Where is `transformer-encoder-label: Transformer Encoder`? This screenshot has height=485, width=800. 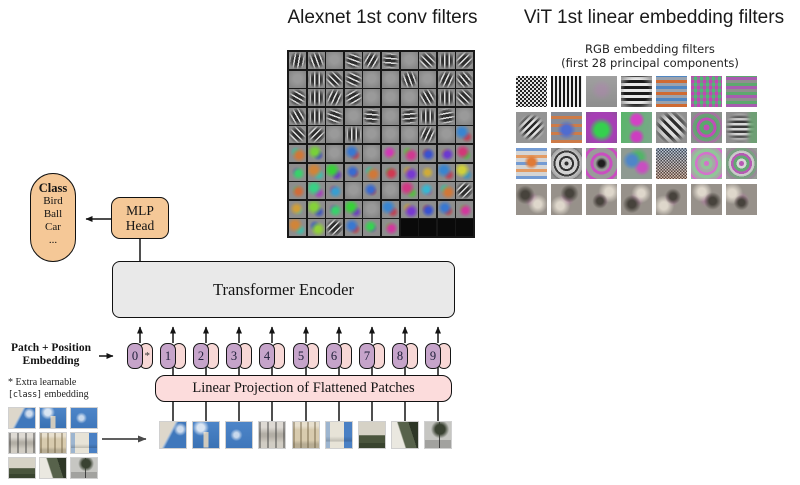
transformer-encoder-label: Transformer Encoder is located at coordinates (283, 289).